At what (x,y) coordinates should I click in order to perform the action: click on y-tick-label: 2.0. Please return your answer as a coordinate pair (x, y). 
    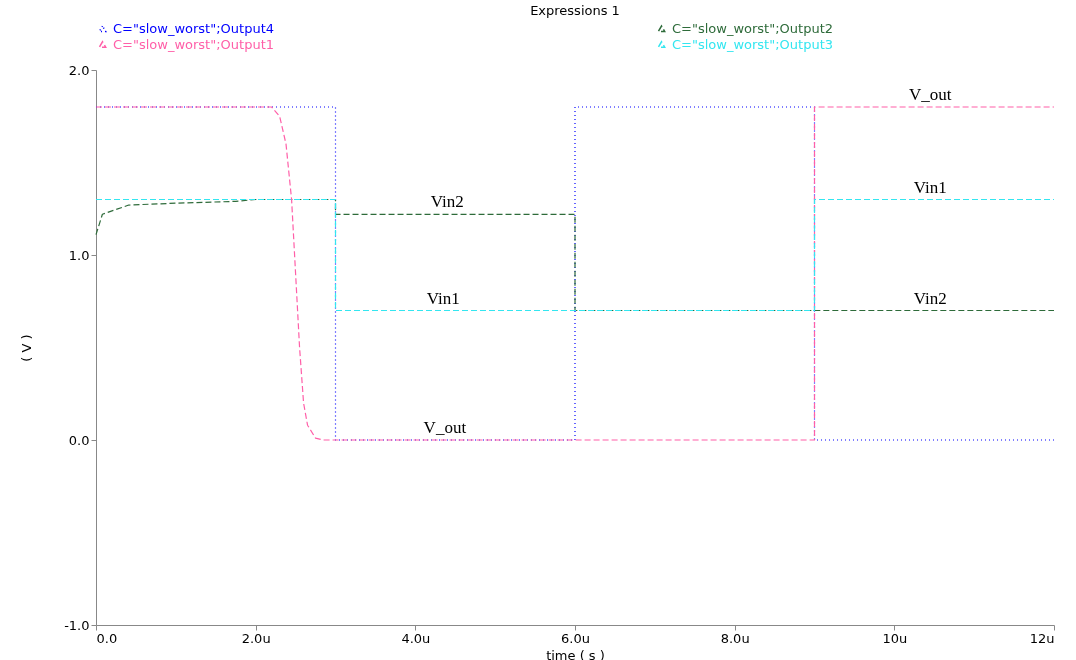
    Looking at the image, I should click on (79, 70).